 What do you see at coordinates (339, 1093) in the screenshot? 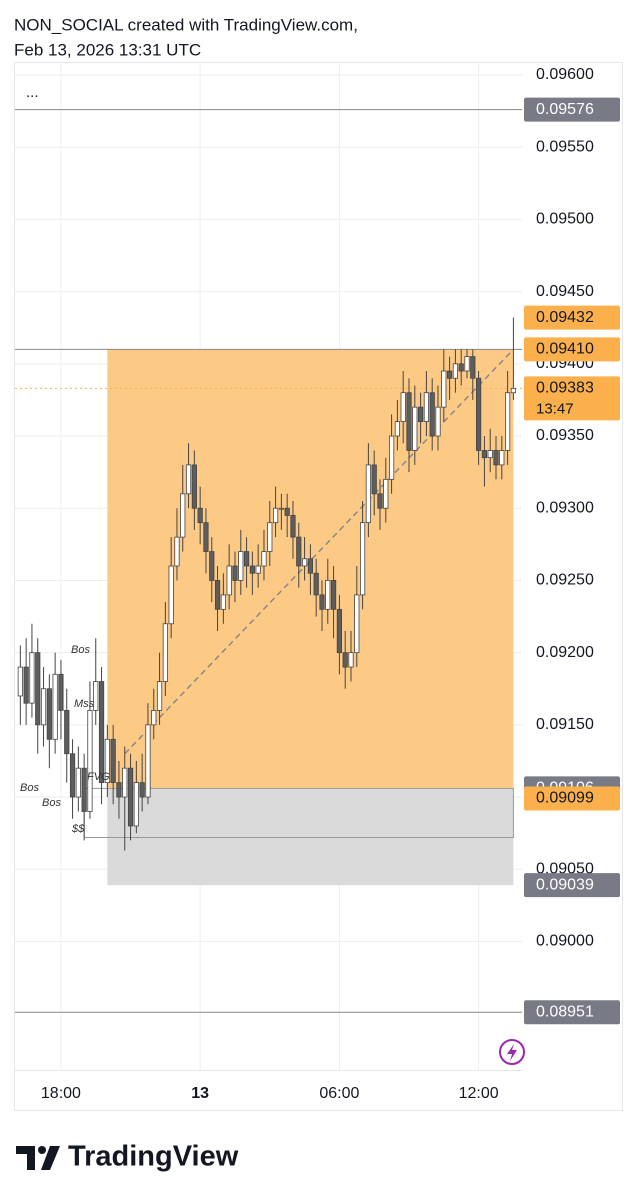
I see `x-tick-label: 06:00` at bounding box center [339, 1093].